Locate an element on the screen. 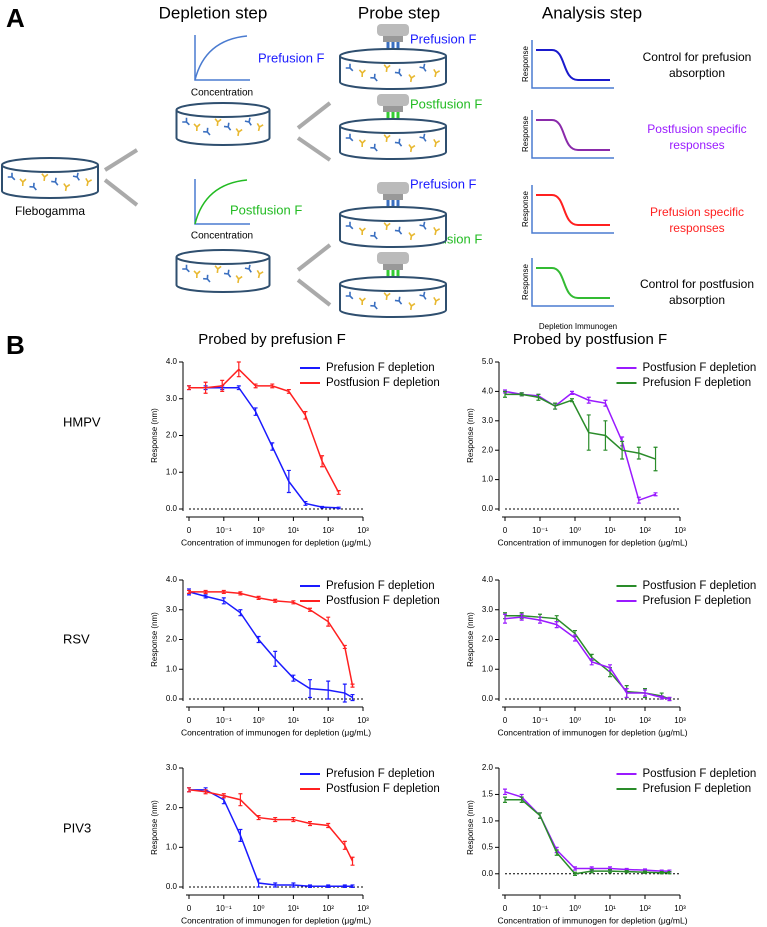 The width and height of the screenshot is (767, 927). mini-axis is located at coordinates (222, 58).